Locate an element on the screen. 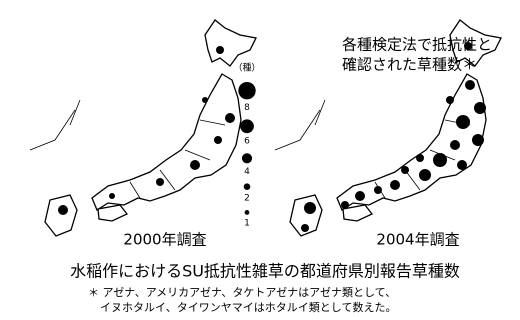 The height and width of the screenshot is (320, 520). header-line: 確認された草種数＊ is located at coordinates (409, 65).